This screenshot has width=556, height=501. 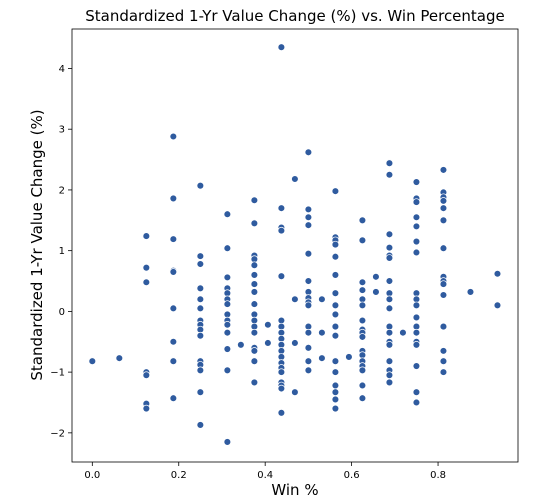 What do you see at coordinates (57, 433) in the screenshot?
I see `y-tick-label: −2` at bounding box center [57, 433].